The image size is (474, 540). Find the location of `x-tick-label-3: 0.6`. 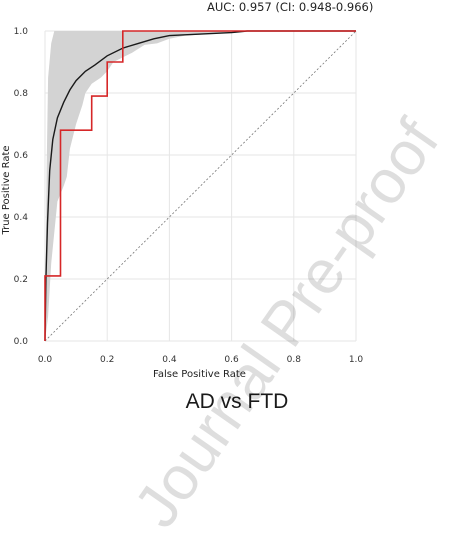

x-tick-label-3: 0.6 is located at coordinates (231, 360).